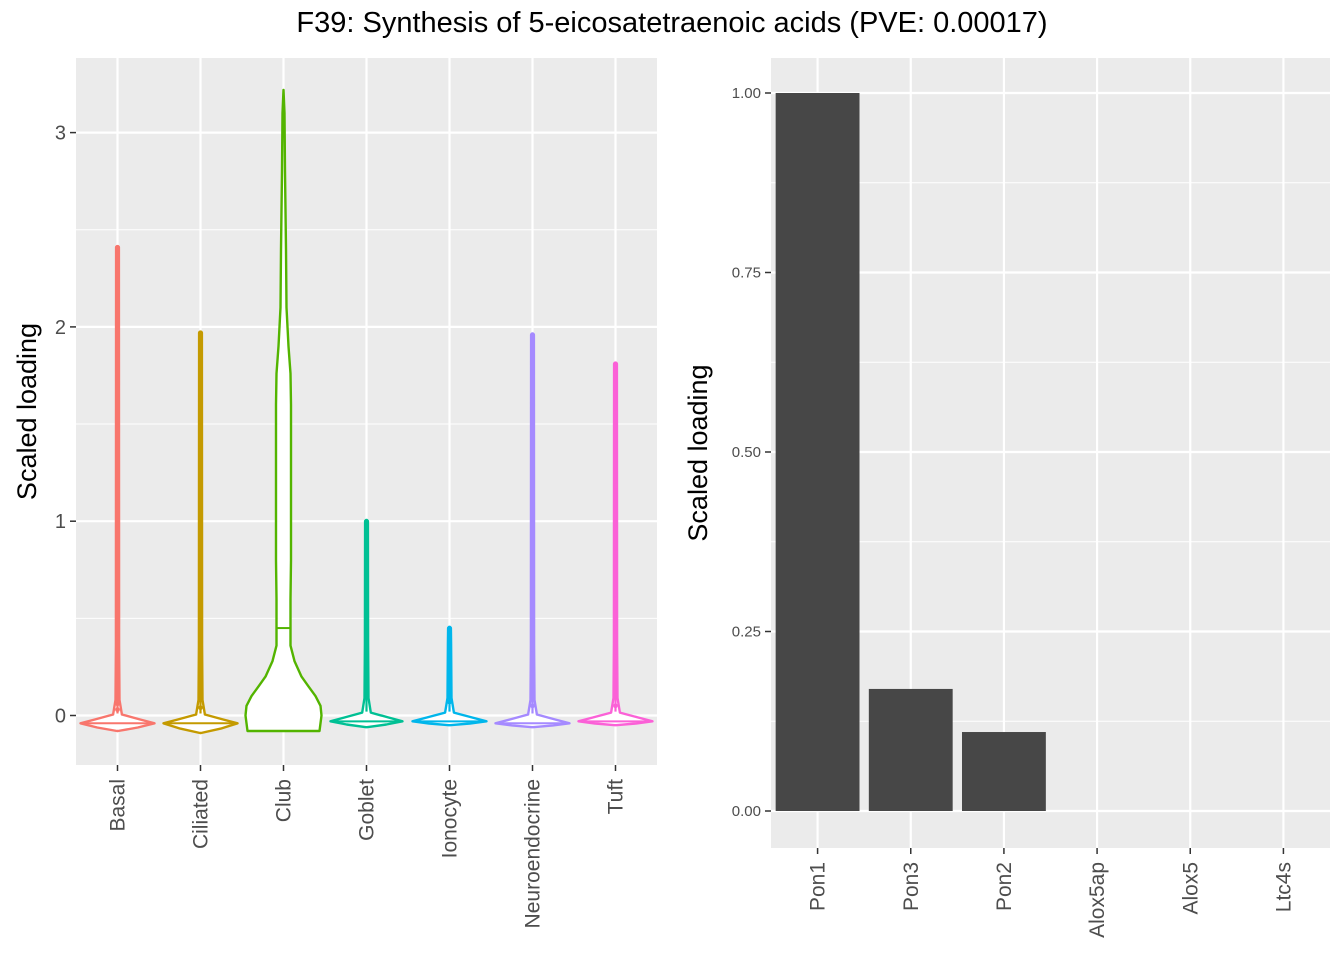 The height and width of the screenshot is (960, 1344). Describe the element at coordinates (201, 814) in the screenshot. I see `violin-x-tick-label: Ciliated` at that location.